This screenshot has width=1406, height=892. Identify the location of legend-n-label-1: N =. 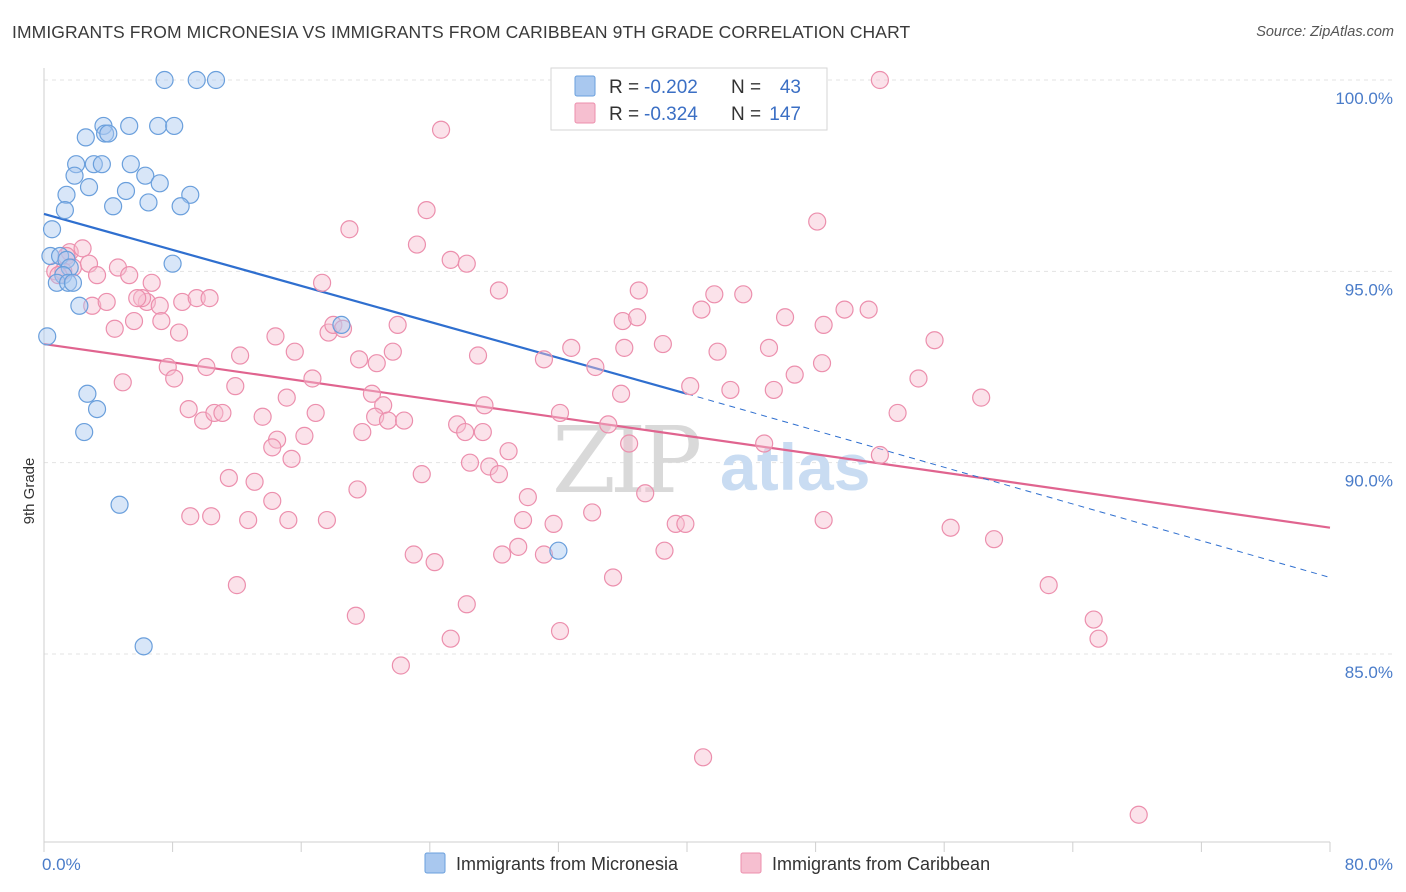
(746, 87).